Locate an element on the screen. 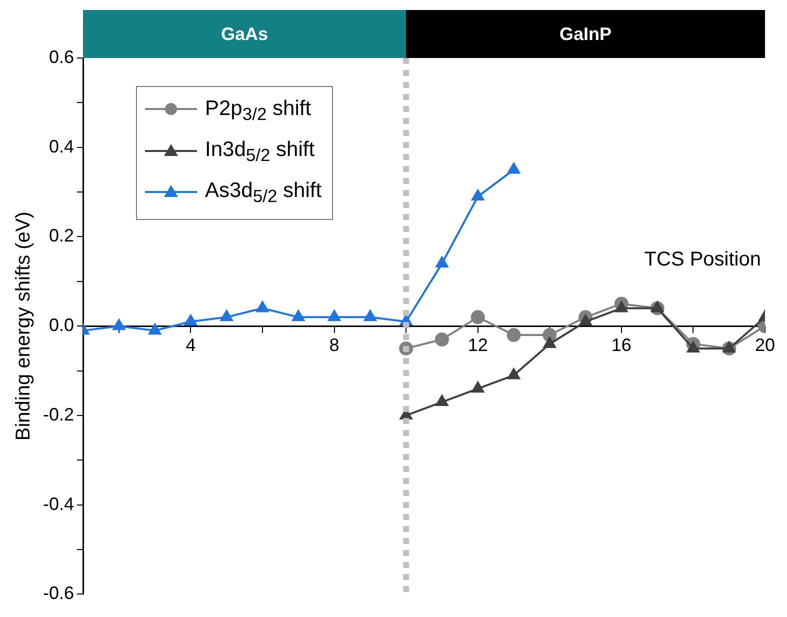 The image size is (787, 617). y-tick-label: -0.6 is located at coordinates (58, 593).